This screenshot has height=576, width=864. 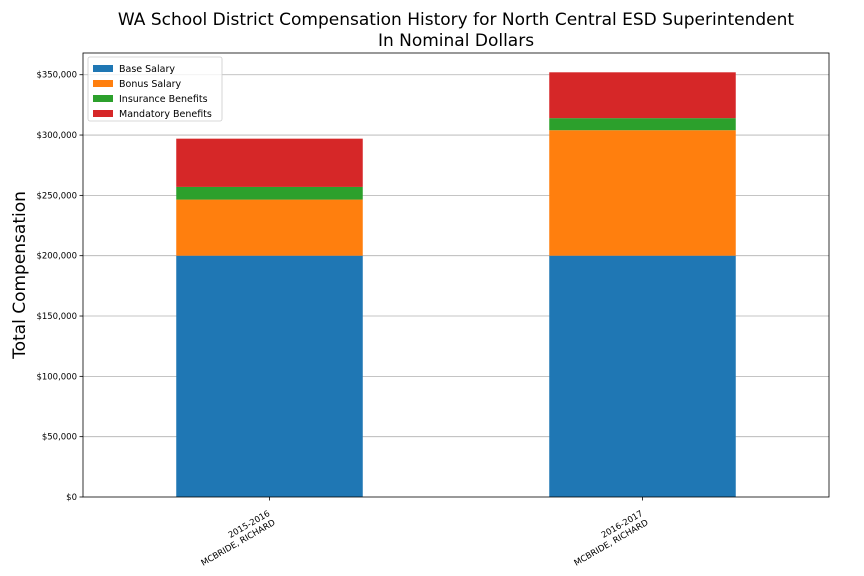 What do you see at coordinates (163, 99) in the screenshot?
I see `legend-label: Insurance Benefits` at bounding box center [163, 99].